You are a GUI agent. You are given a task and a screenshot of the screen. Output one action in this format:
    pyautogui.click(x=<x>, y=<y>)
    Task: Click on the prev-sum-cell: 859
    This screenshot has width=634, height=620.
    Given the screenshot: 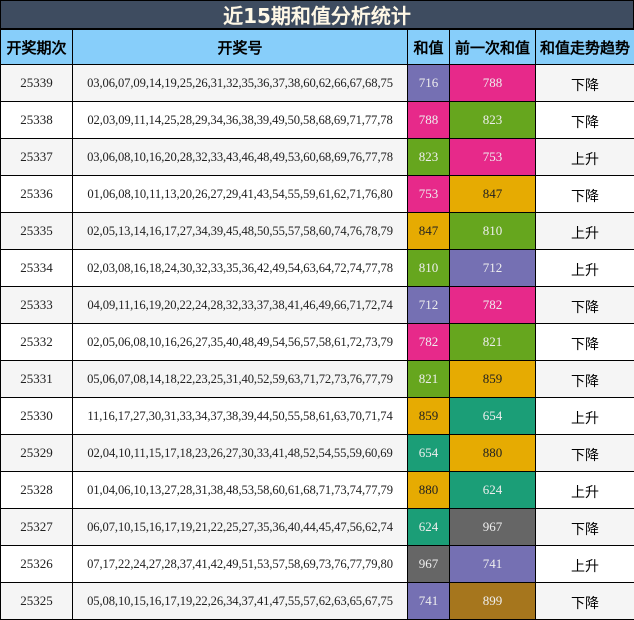 What is the action you would take?
    pyautogui.click(x=493, y=379)
    